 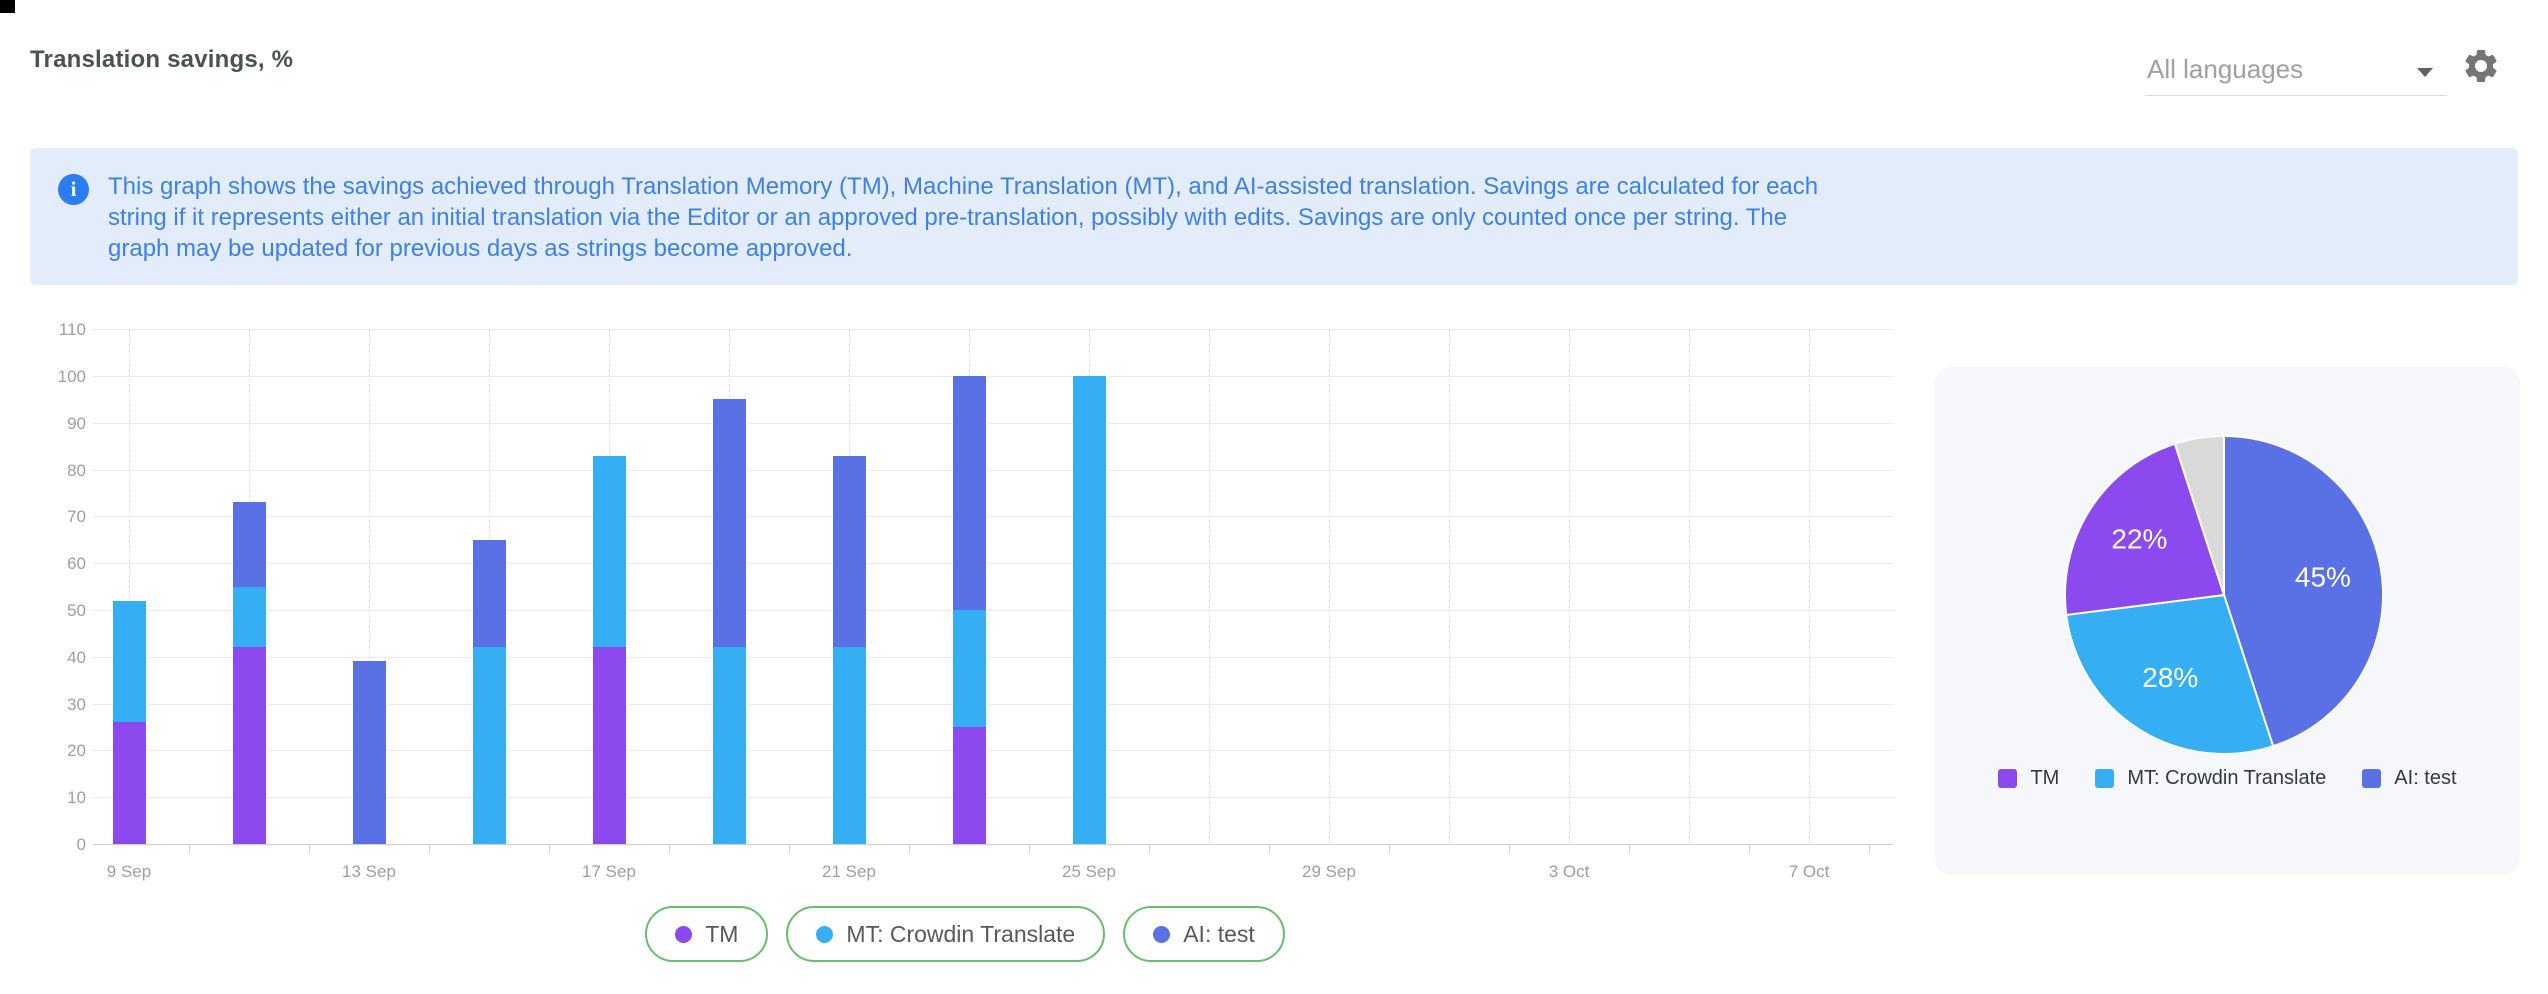 I want to click on bar-chart-legend: TM MT: Crowdin Translate AI: test, so click(x=965, y=934).